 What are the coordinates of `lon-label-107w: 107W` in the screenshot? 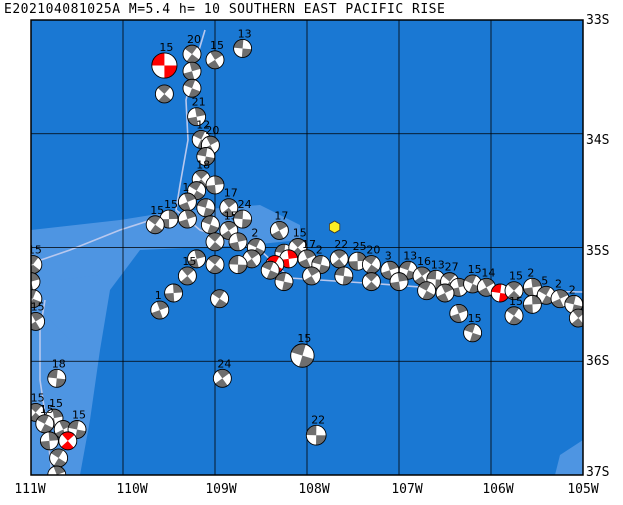 It's located at (407, 489).